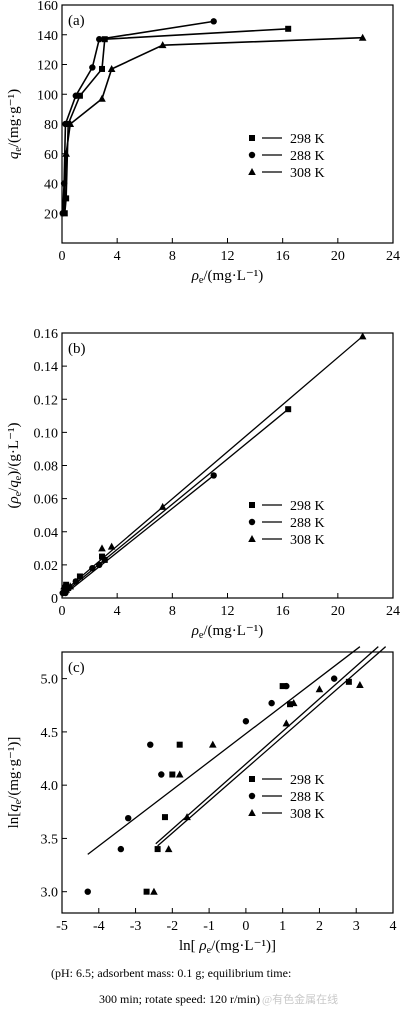 This screenshot has height=1011, width=400. Describe the element at coordinates (47, 66) in the screenshot. I see `y-tick-label: 120` at that location.